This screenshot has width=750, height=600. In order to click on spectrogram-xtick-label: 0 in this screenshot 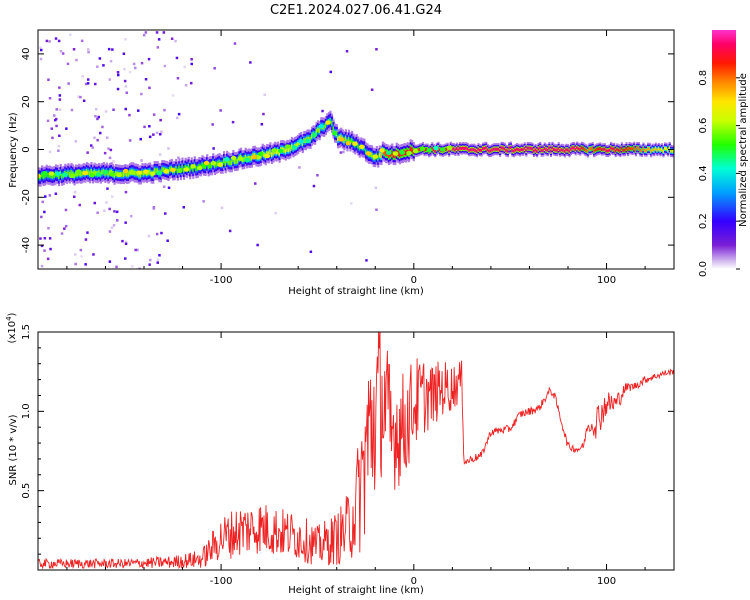, I will do `click(414, 280)`.